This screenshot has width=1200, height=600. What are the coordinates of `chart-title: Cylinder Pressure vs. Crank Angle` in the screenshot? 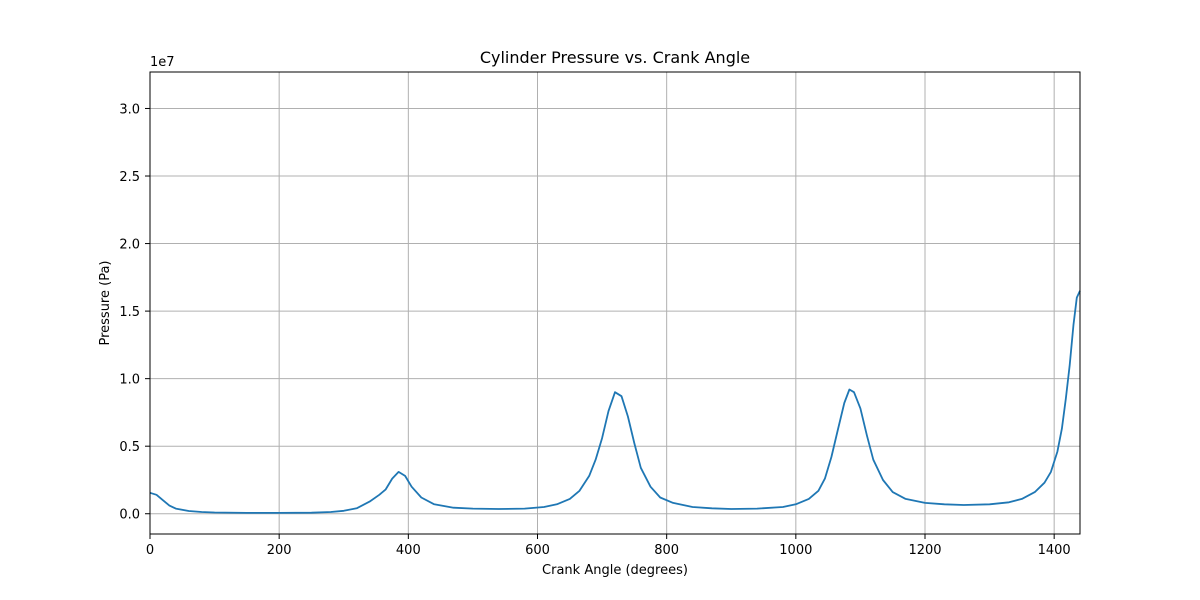 It's located at (615, 57).